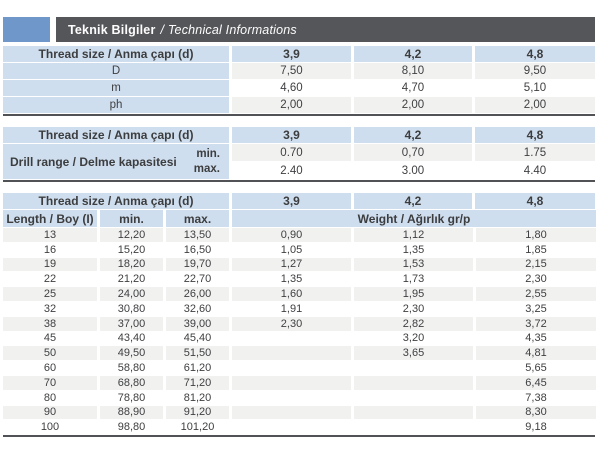 This screenshot has height=450, width=600. What do you see at coordinates (206, 168) in the screenshot?
I see `max-label: max.` at bounding box center [206, 168].